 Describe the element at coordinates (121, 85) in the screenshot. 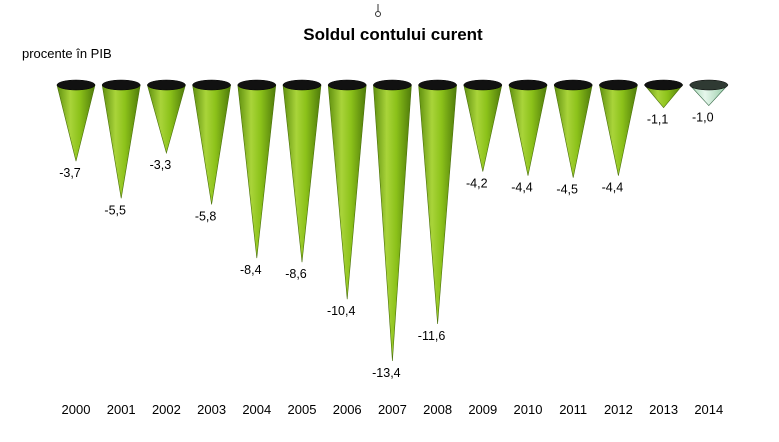

I see `cone-top-2001` at that location.